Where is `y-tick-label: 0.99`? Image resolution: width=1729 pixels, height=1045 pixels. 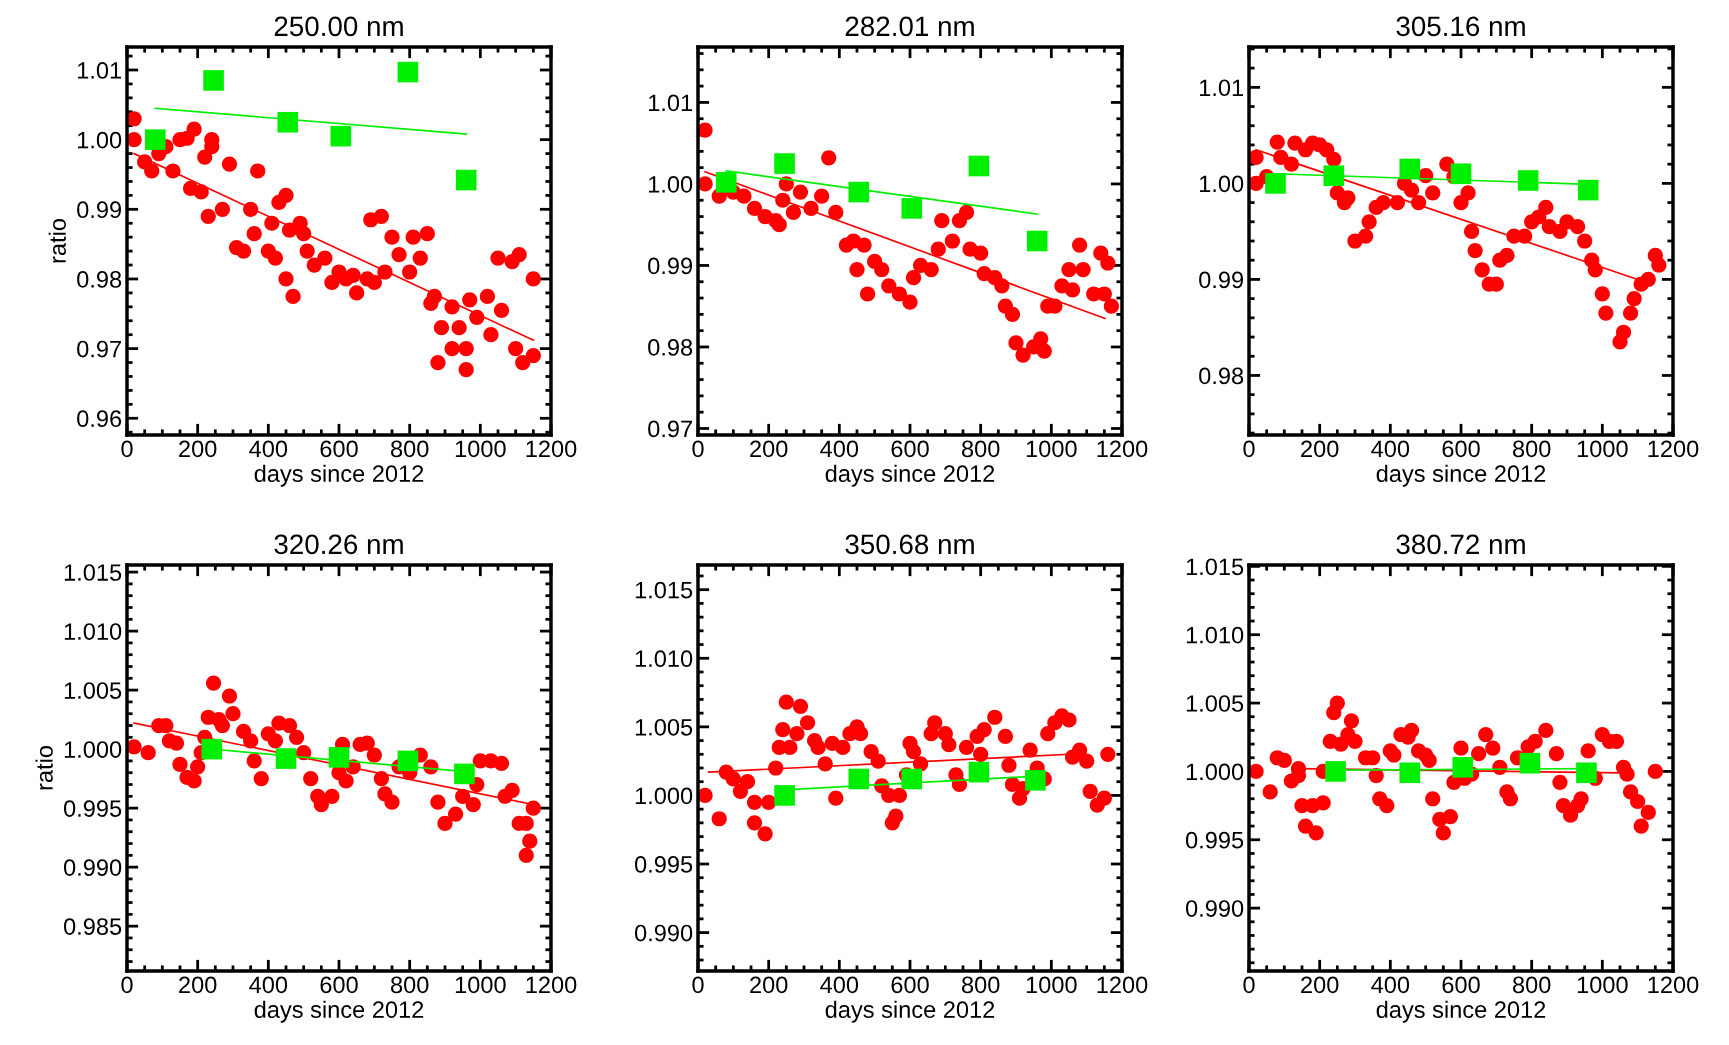
y-tick-label: 0.99 is located at coordinates (670, 266).